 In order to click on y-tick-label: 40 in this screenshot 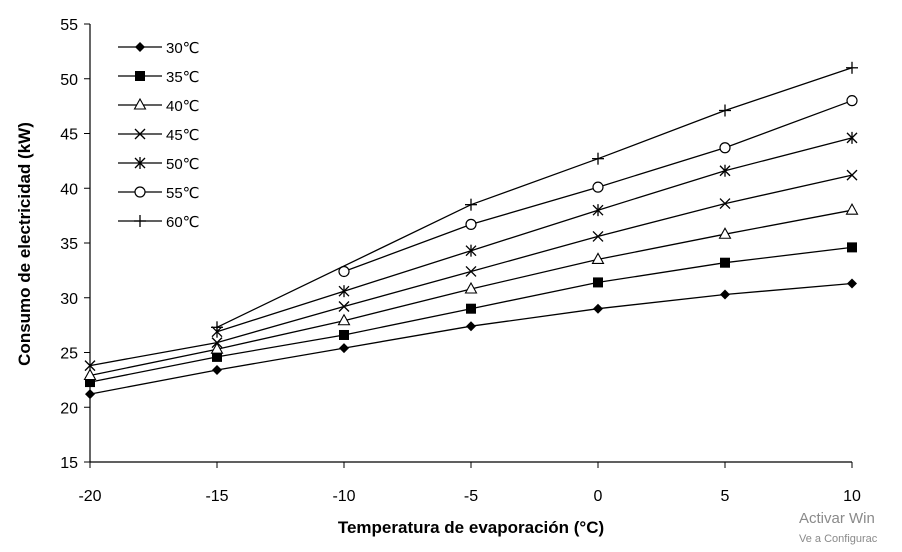, I will do `click(69, 189)`.